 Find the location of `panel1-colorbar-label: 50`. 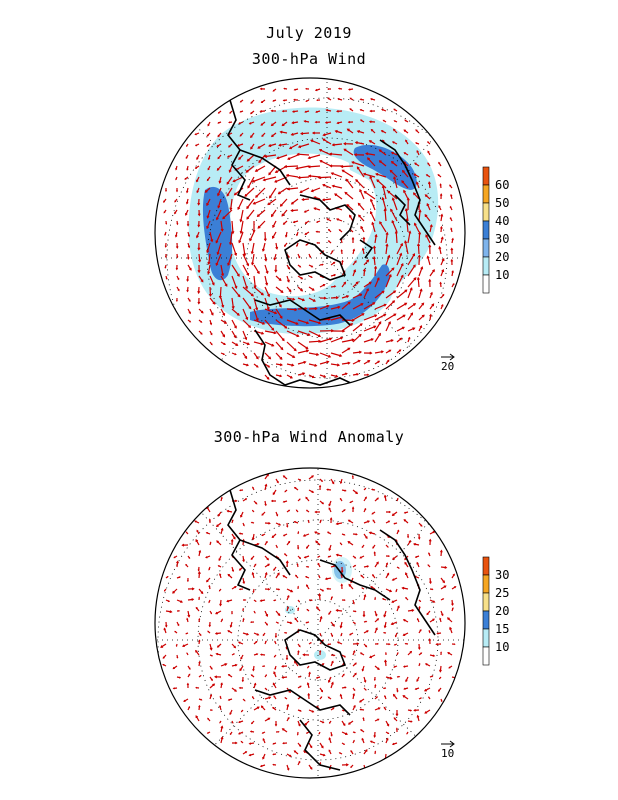

panel1-colorbar-label: 50 is located at coordinates (502, 203).